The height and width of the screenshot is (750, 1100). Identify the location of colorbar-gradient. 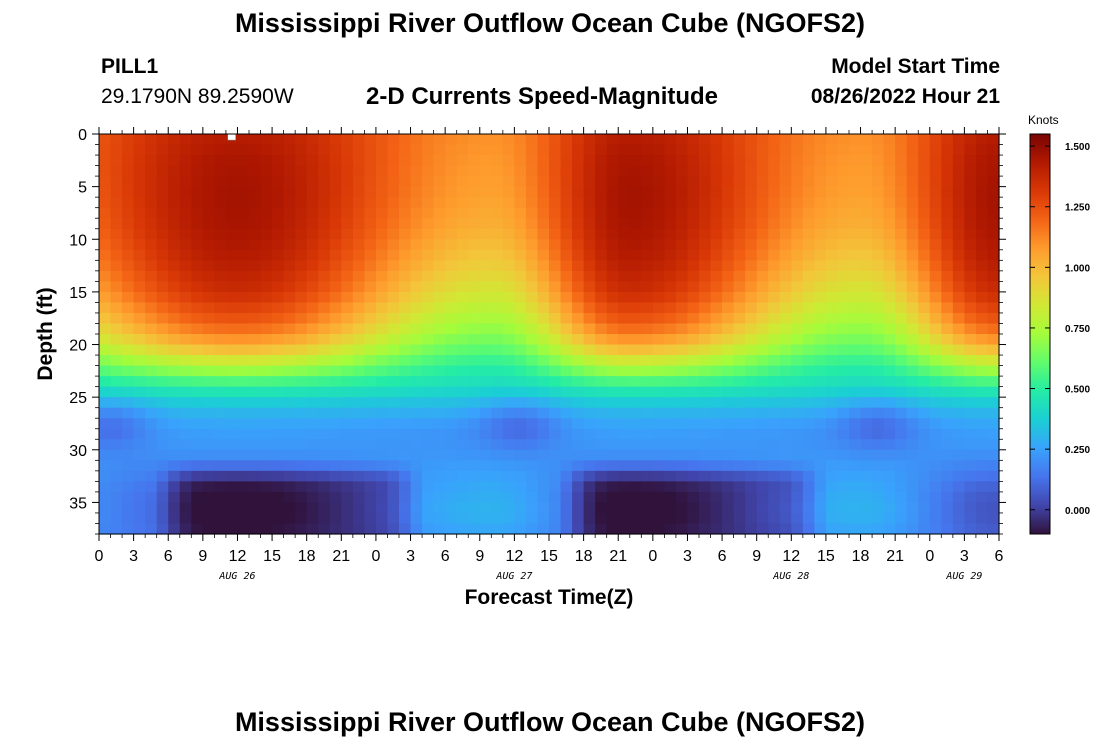
(1040, 334).